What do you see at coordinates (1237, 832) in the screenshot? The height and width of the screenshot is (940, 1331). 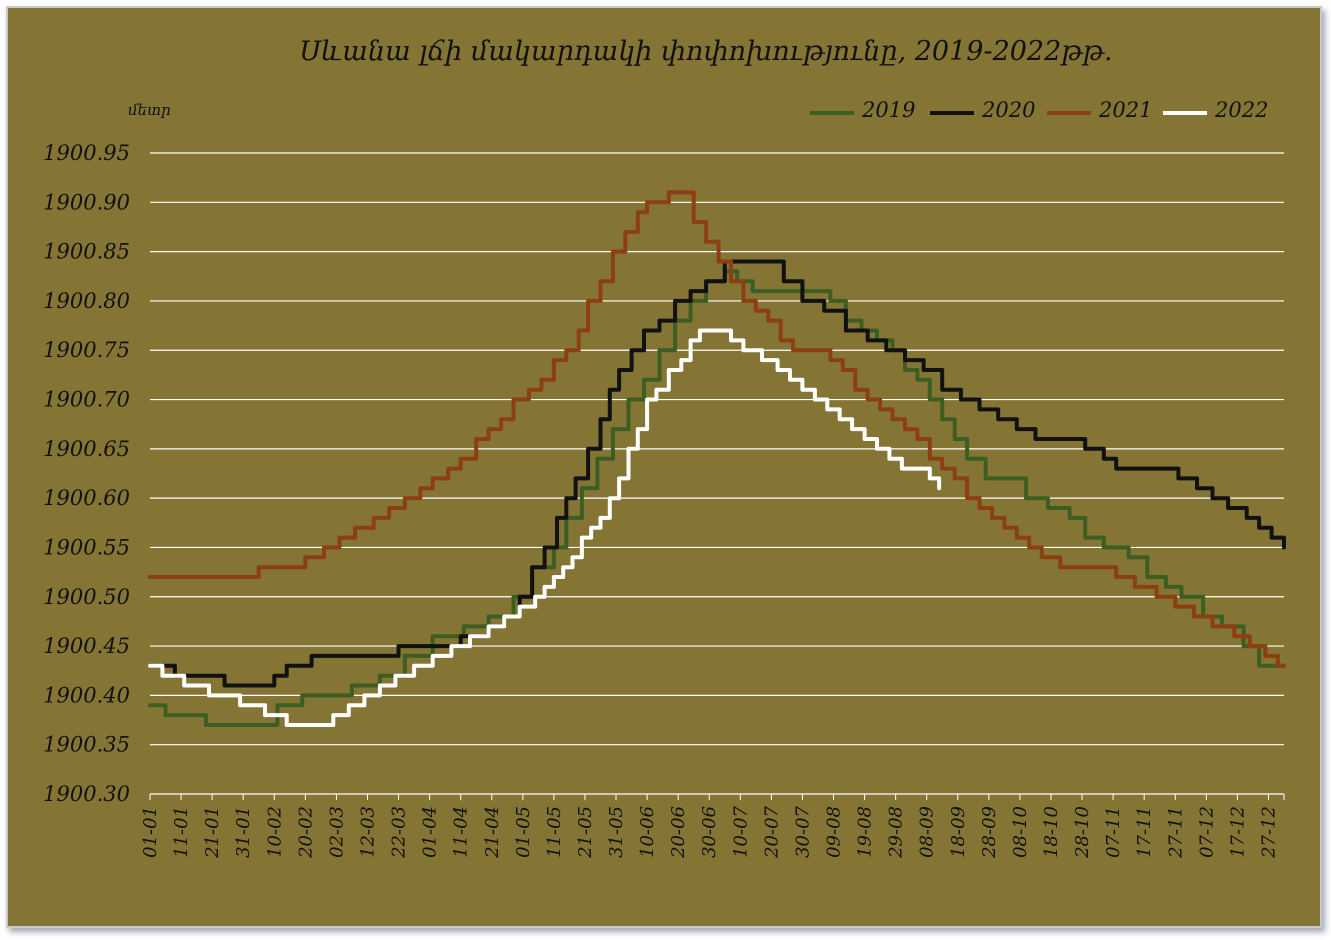 I see `x-tick-label: 17-12` at bounding box center [1237, 832].